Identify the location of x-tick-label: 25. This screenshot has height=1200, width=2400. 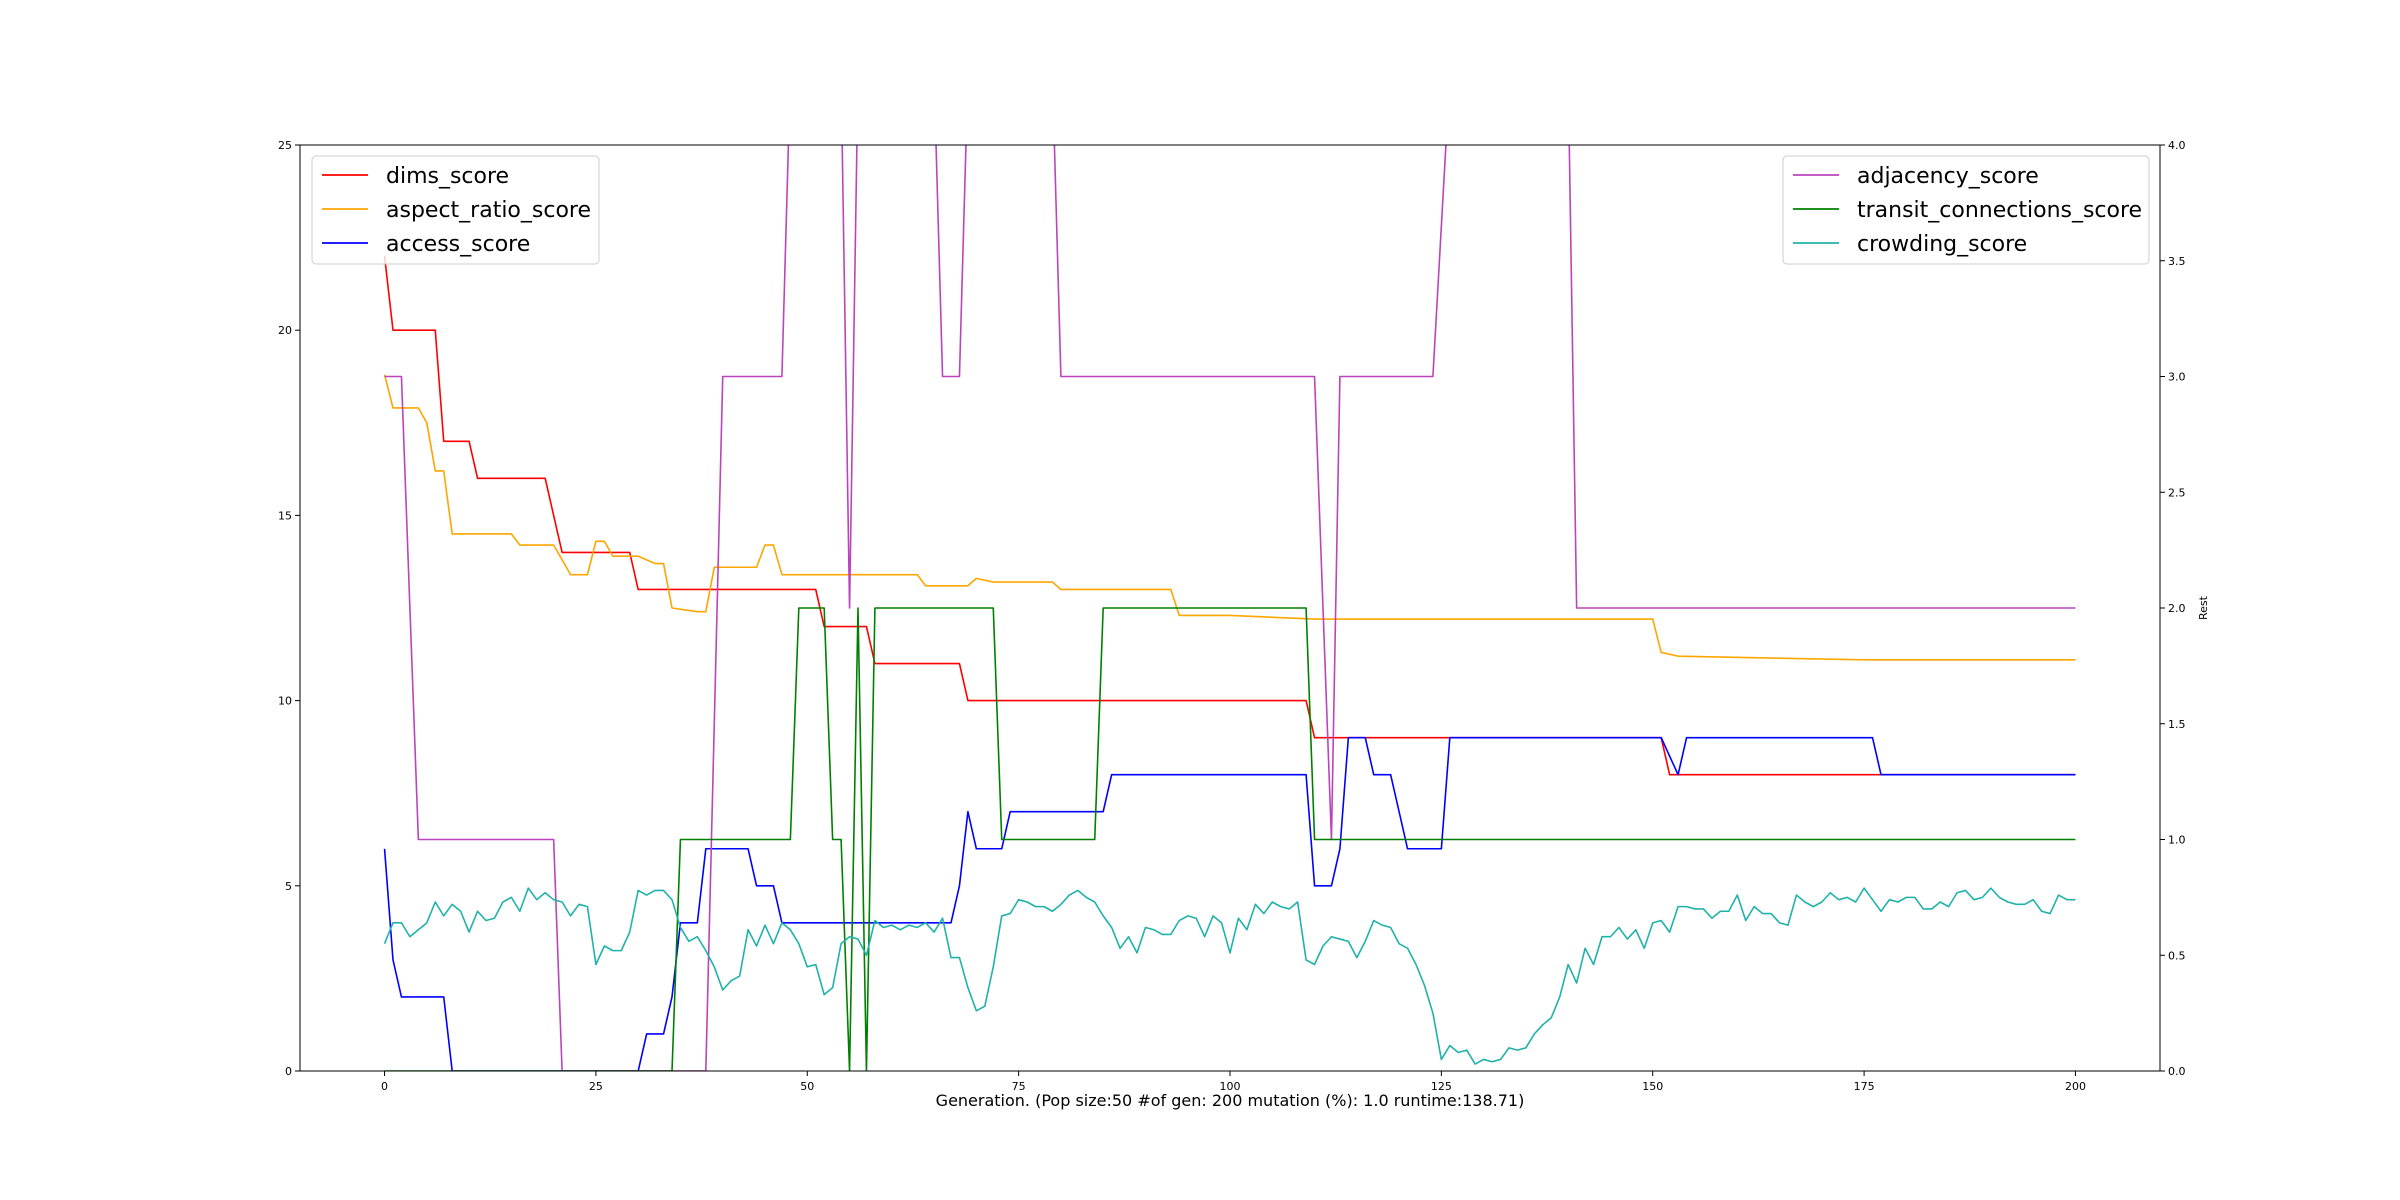
(596, 1086).